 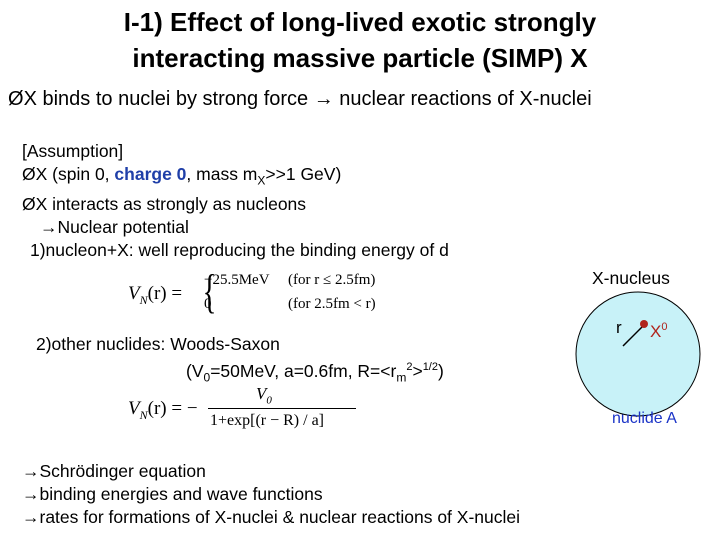 I want to click on assumption-item-2: ØX interacts as strongly as nucleons, so click(x=235, y=204).